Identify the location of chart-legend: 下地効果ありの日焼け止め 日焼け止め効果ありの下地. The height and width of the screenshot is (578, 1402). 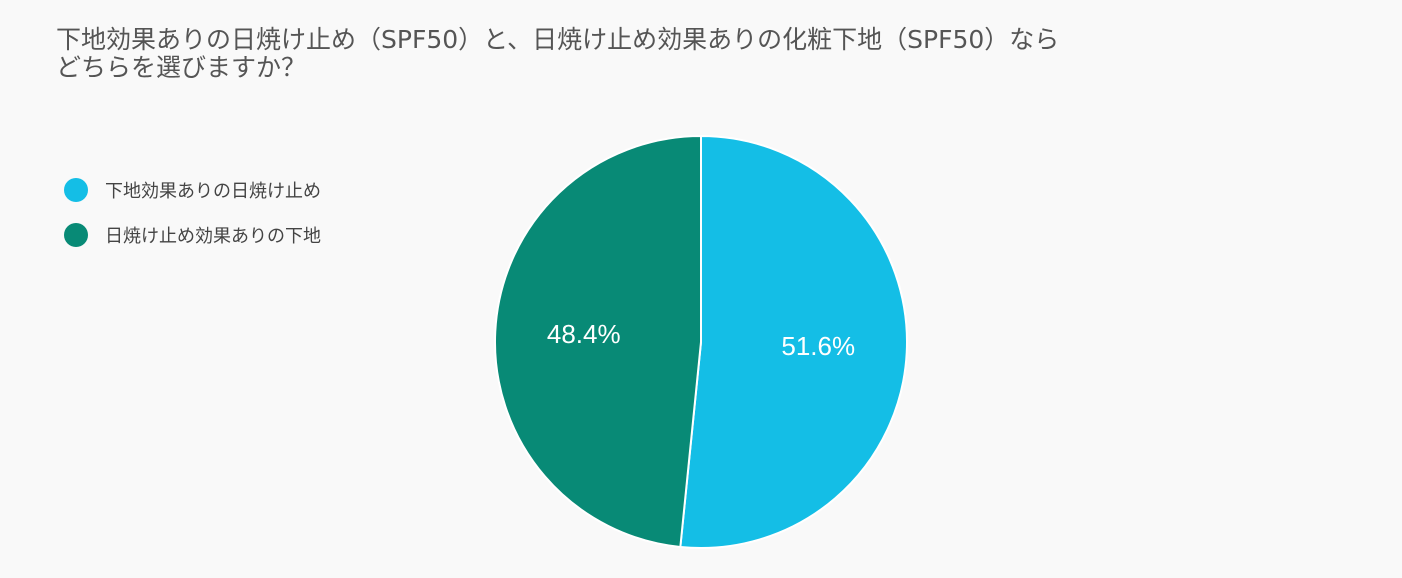
(192, 223).